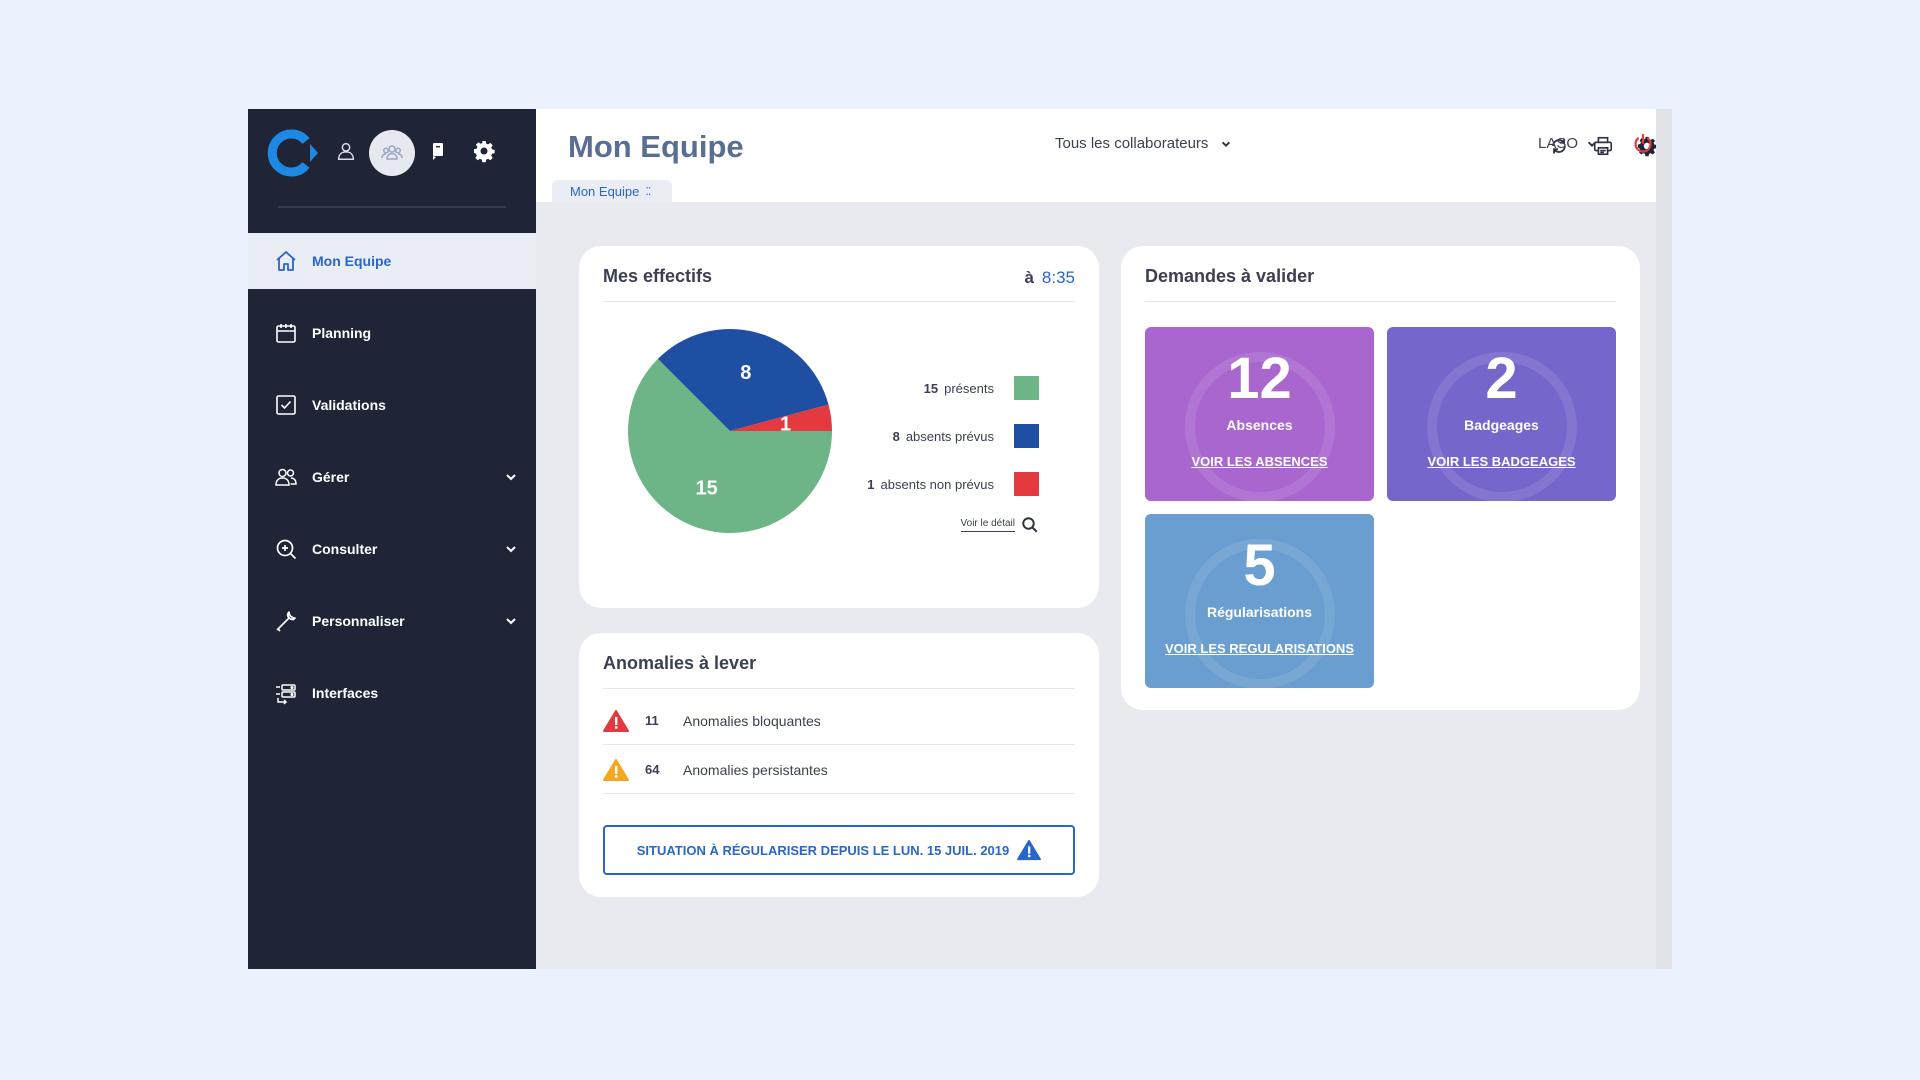 The height and width of the screenshot is (1080, 1920). I want to click on sidebar-item-label: Interfaces, so click(345, 693).